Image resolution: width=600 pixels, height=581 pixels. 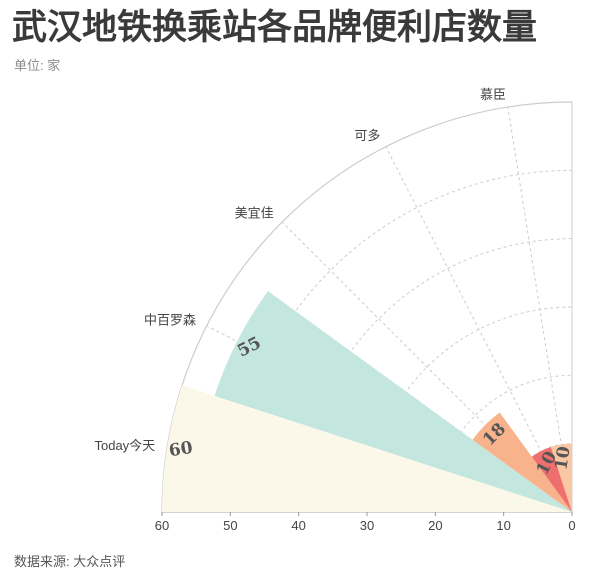 I want to click on tick-label: 40, so click(x=298, y=525).